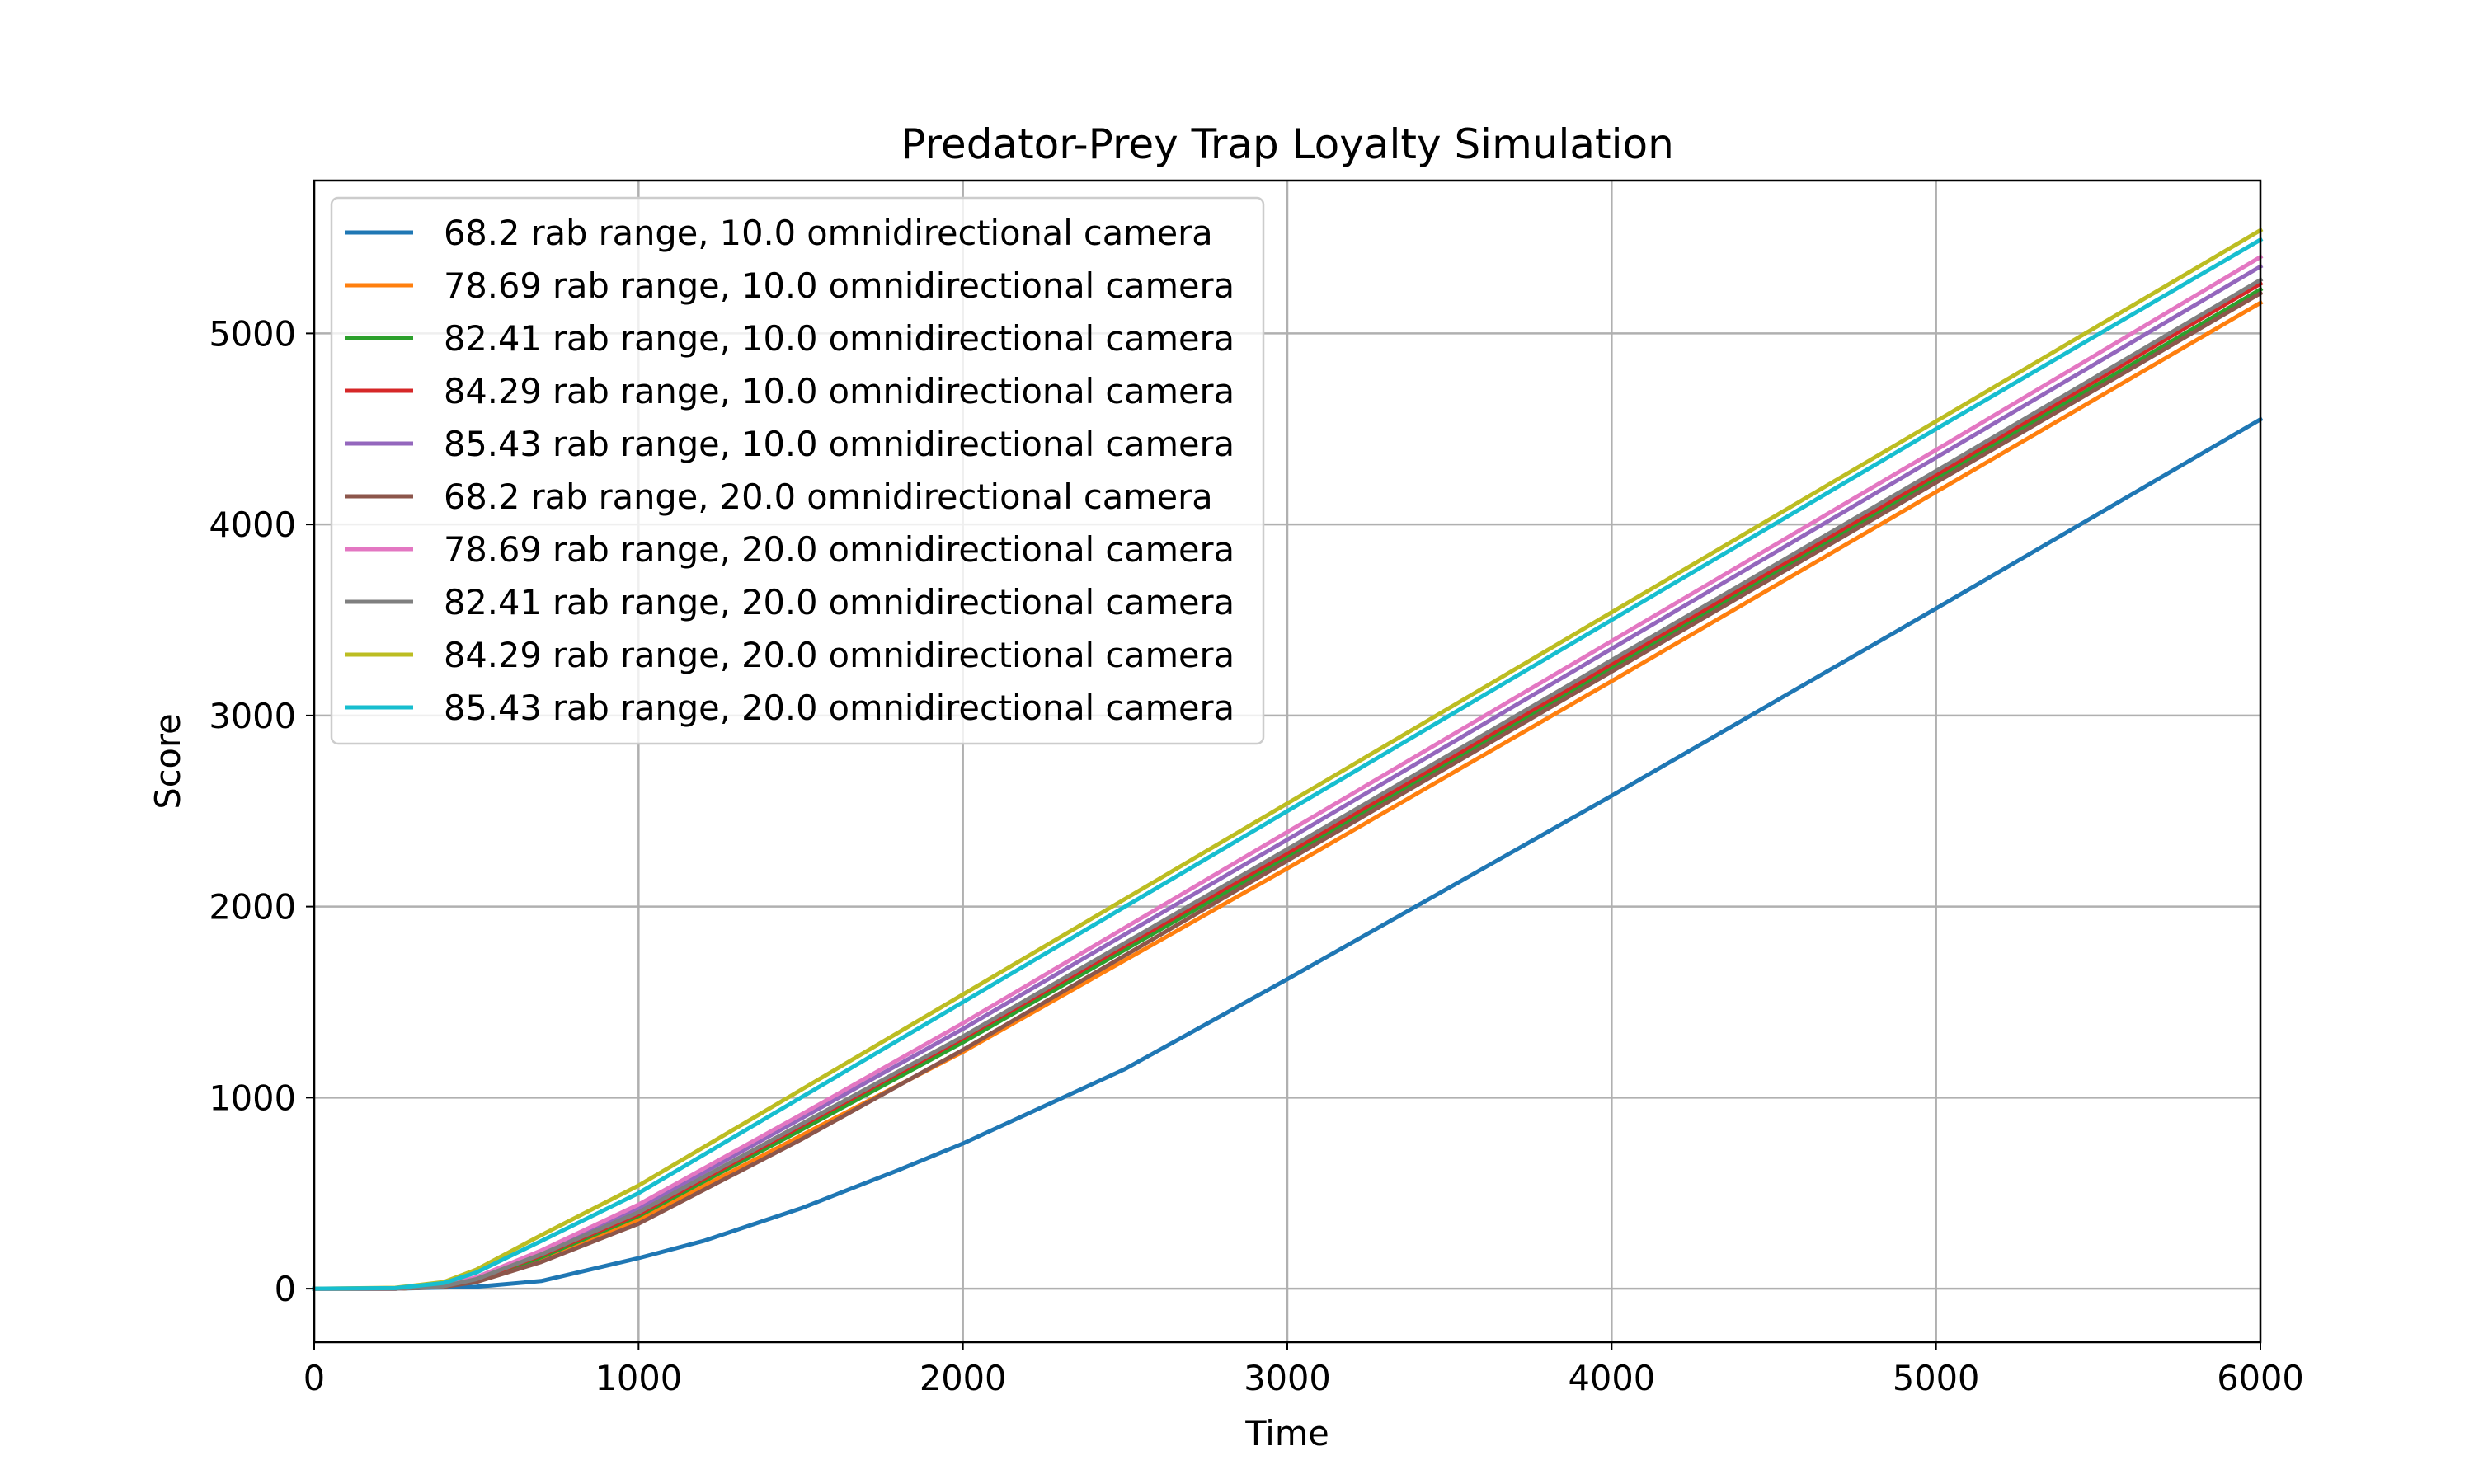 Image resolution: width=2474 pixels, height=1484 pixels. What do you see at coordinates (252, 1098) in the screenshot?
I see `y-tick-label: 1000` at bounding box center [252, 1098].